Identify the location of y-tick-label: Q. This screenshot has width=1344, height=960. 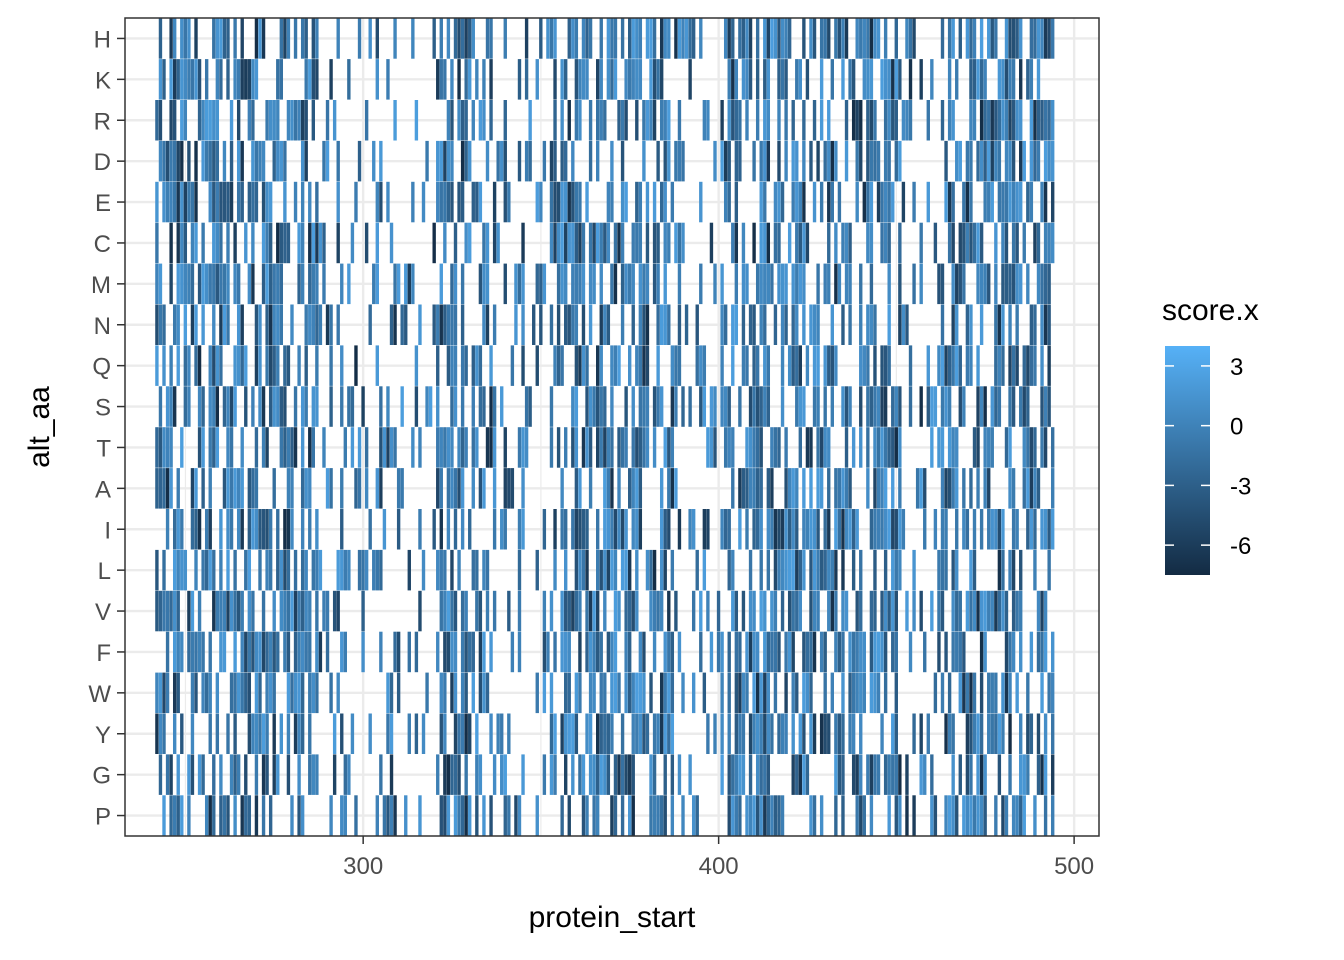
(101, 367).